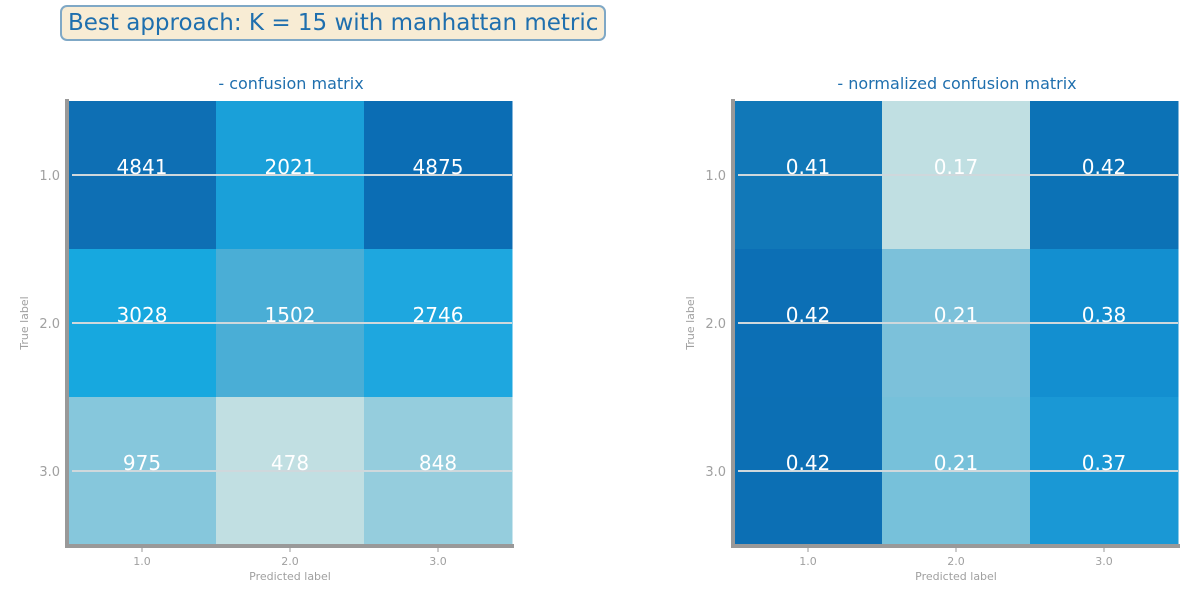 The image size is (1200, 600). I want to click on chart-1-value-label-r1-c2: 2021, so click(290, 167).